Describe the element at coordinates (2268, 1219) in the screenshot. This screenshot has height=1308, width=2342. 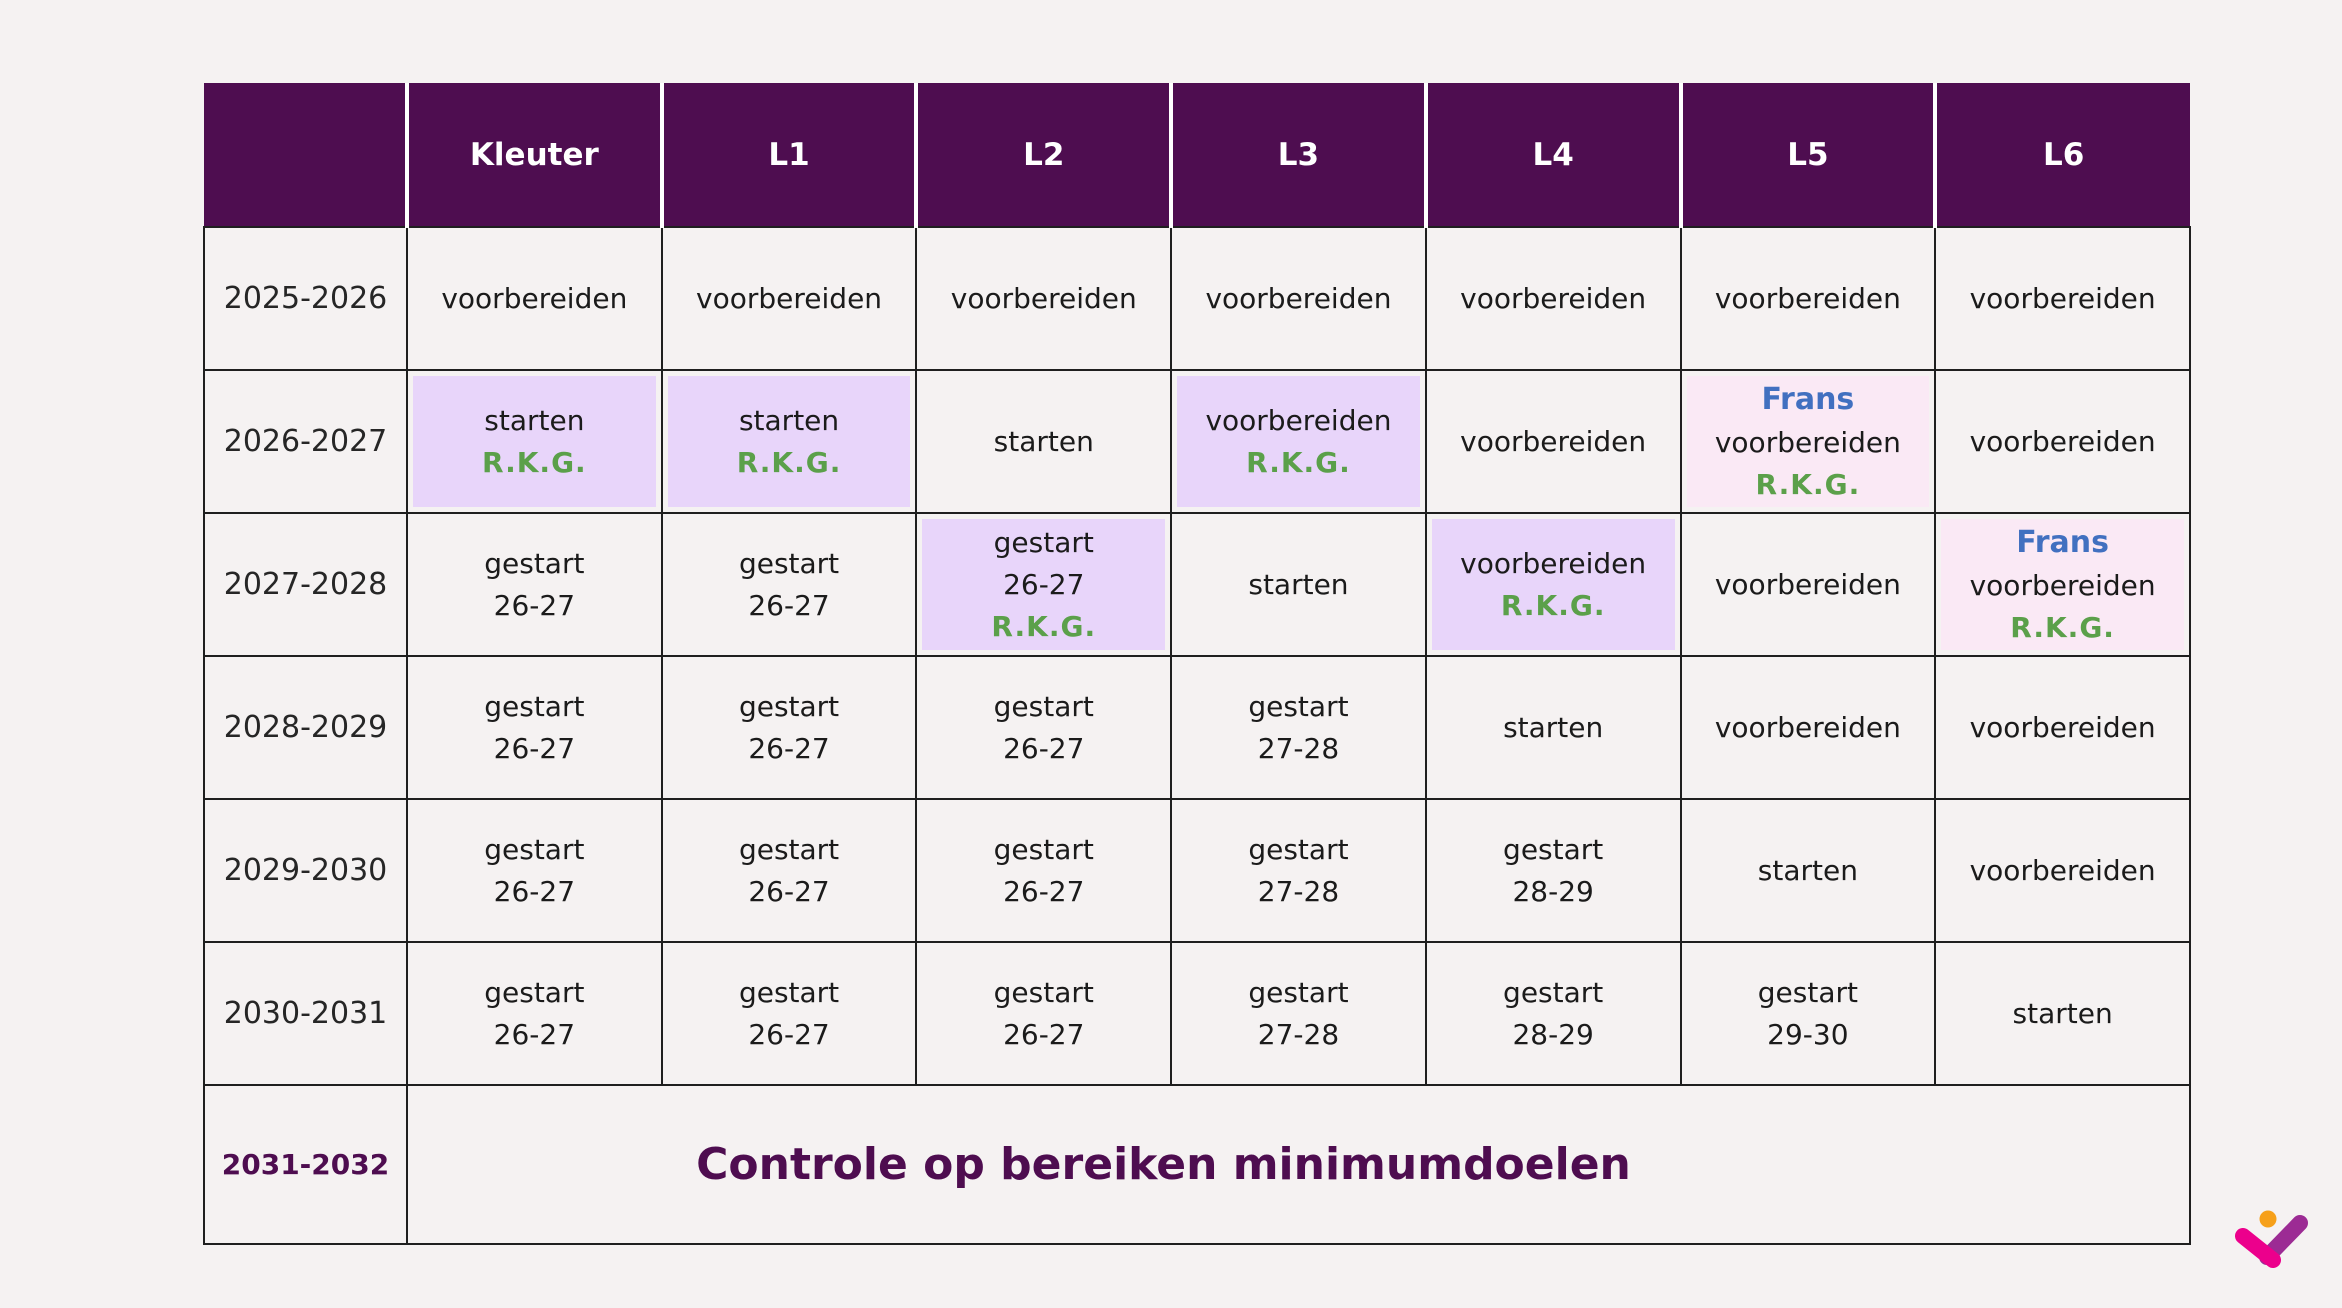
I see `logo-dot` at that location.